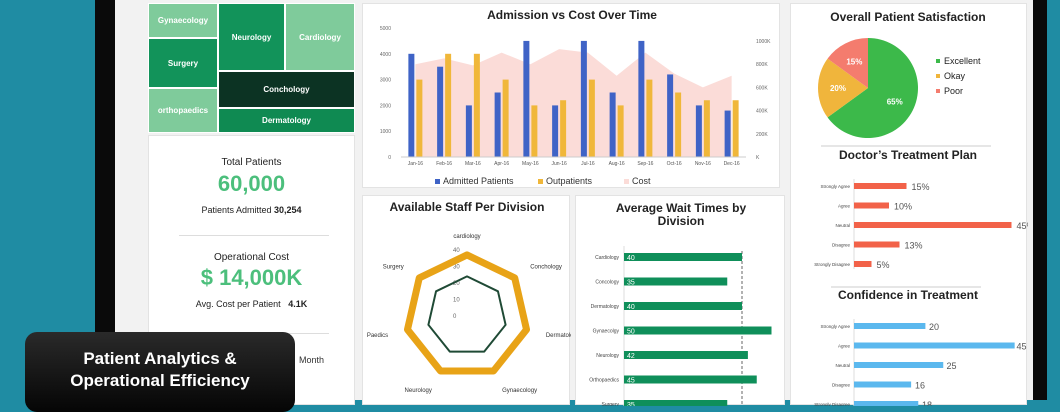 The height and width of the screenshot is (412, 1060). I want to click on y-tick-label: 0, so click(389, 158).